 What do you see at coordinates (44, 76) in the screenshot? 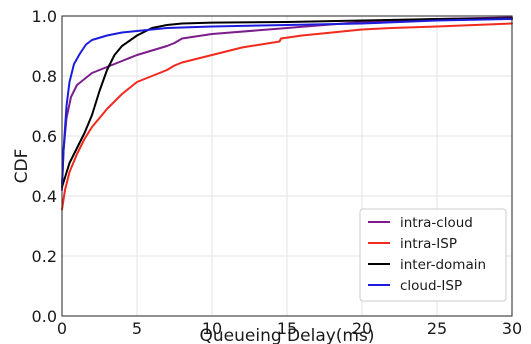
I see `y-tick-label: 0.8` at bounding box center [44, 76].